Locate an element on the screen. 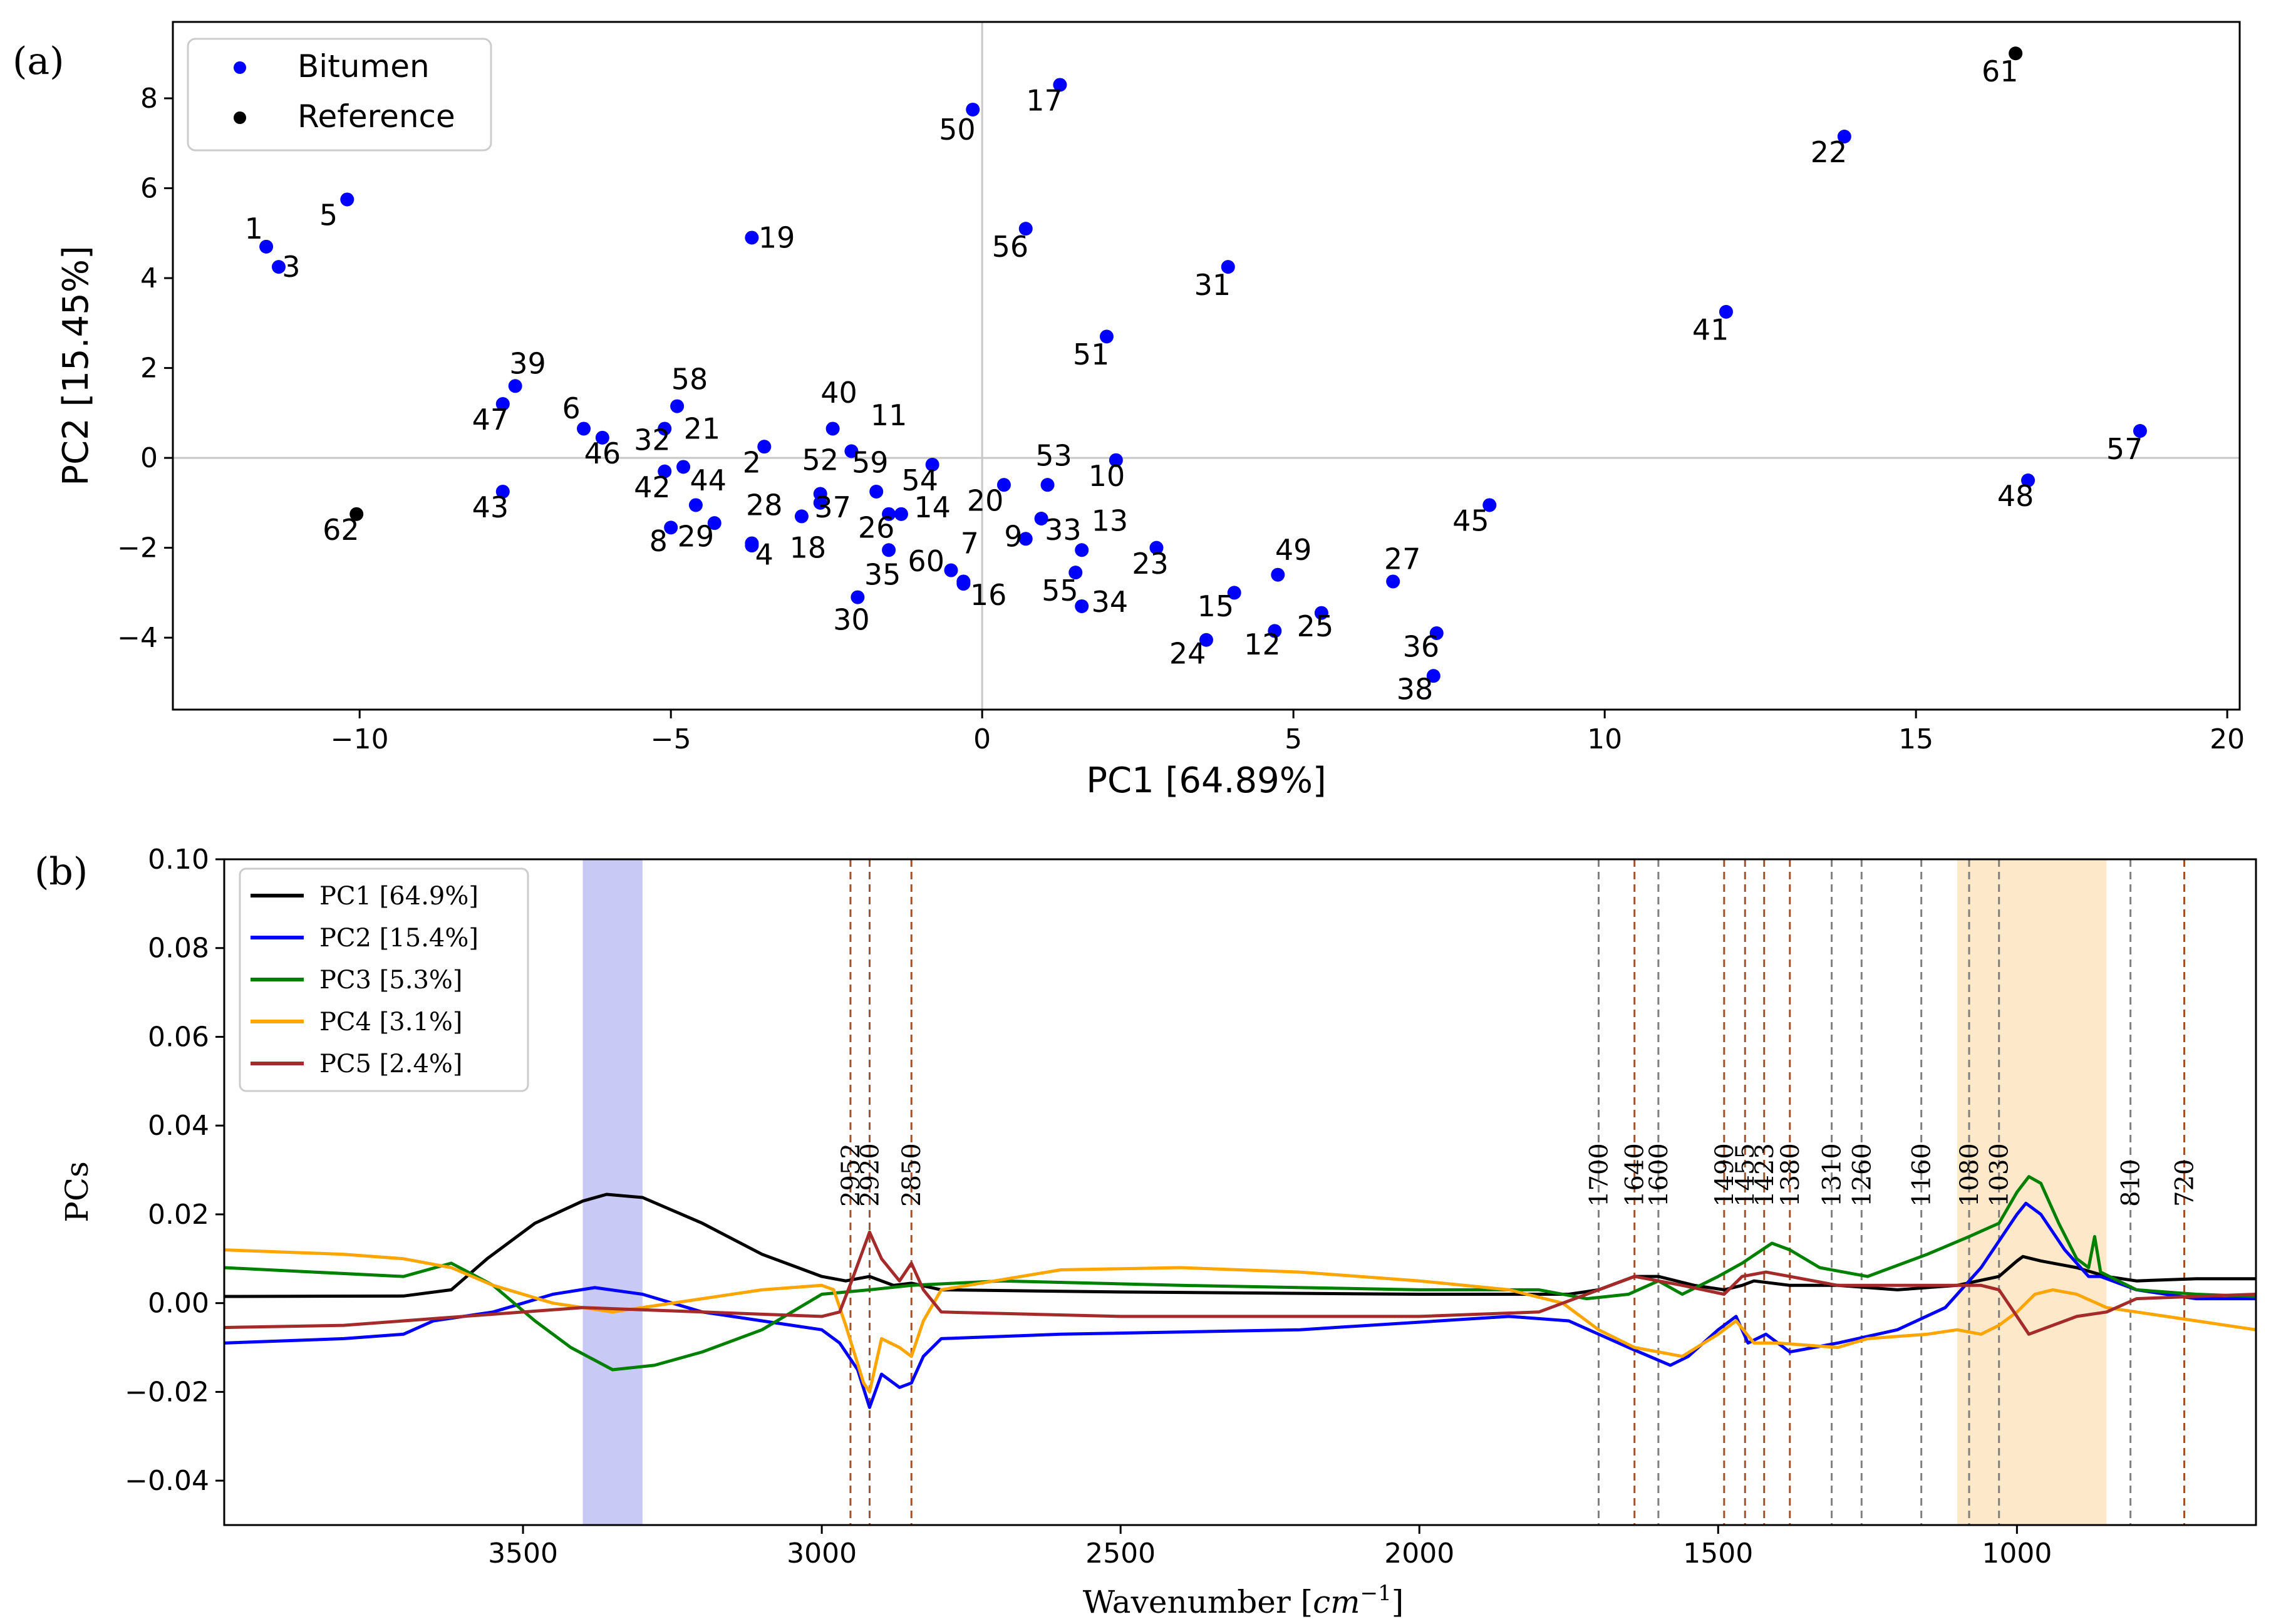 This screenshot has height=1624, width=2271. point-label-52: 52 is located at coordinates (820, 460).